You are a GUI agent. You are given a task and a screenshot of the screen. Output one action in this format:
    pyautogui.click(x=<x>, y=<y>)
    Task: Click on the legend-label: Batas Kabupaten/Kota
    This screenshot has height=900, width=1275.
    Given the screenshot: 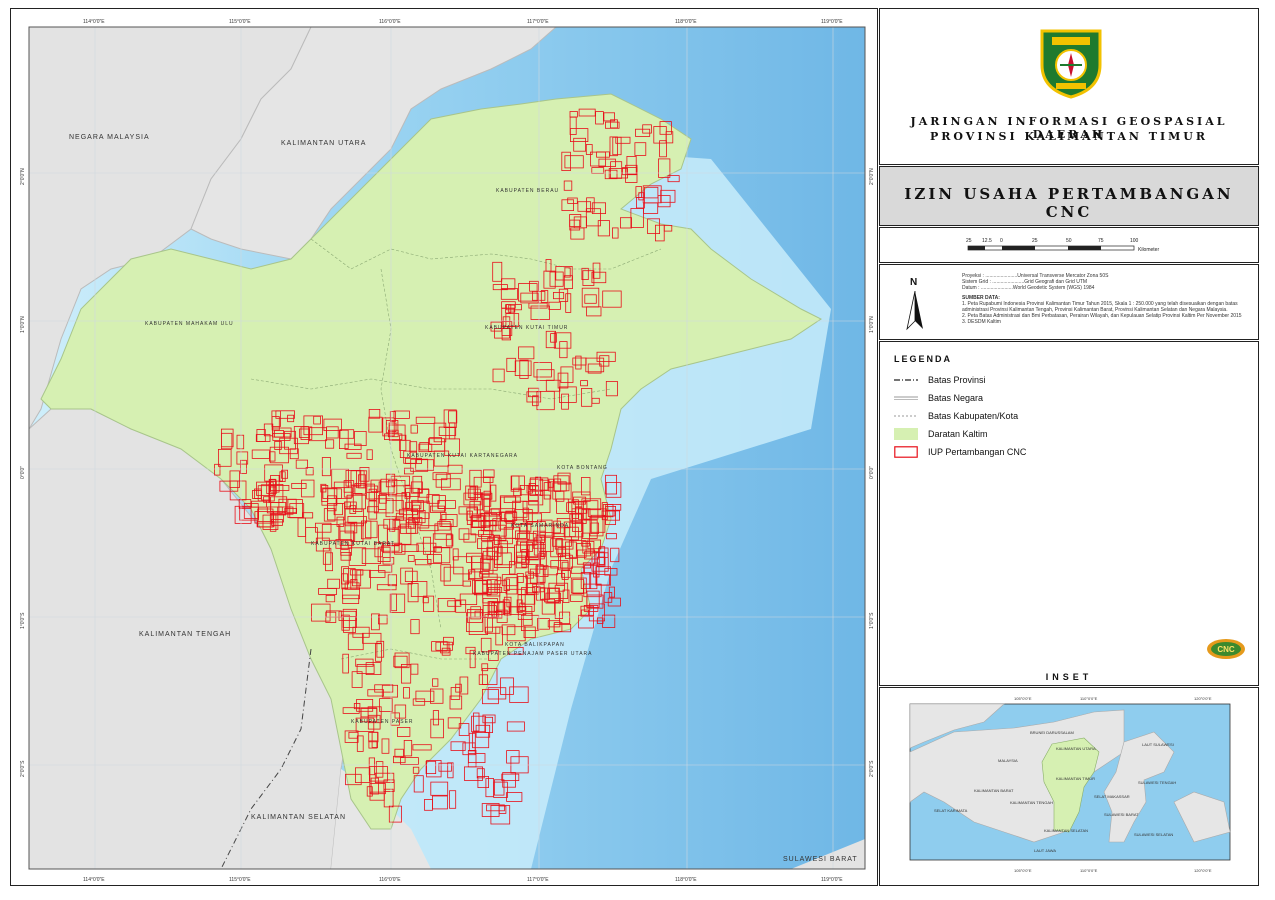 What is the action you would take?
    pyautogui.click(x=973, y=416)
    